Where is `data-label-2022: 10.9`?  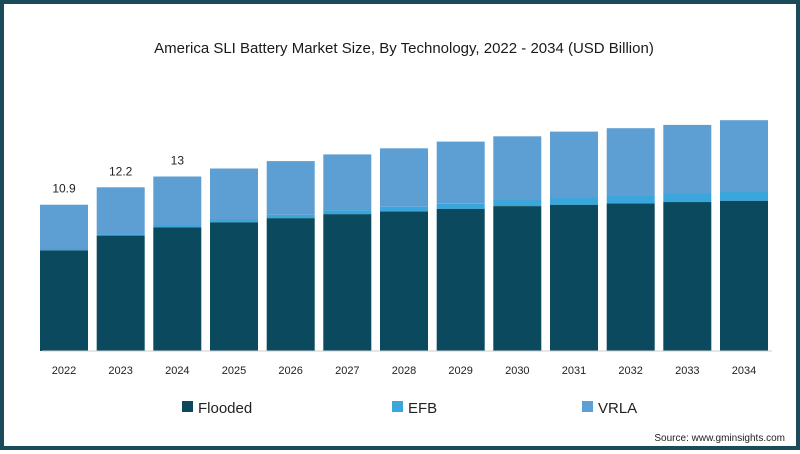
data-label-2022: 10.9 is located at coordinates (64, 189).